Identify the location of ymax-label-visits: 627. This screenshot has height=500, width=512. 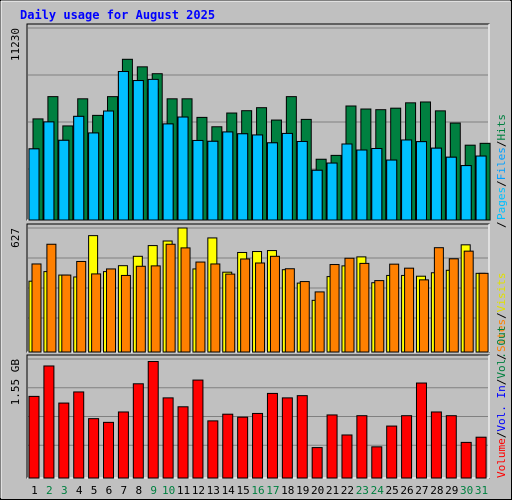
(15, 238).